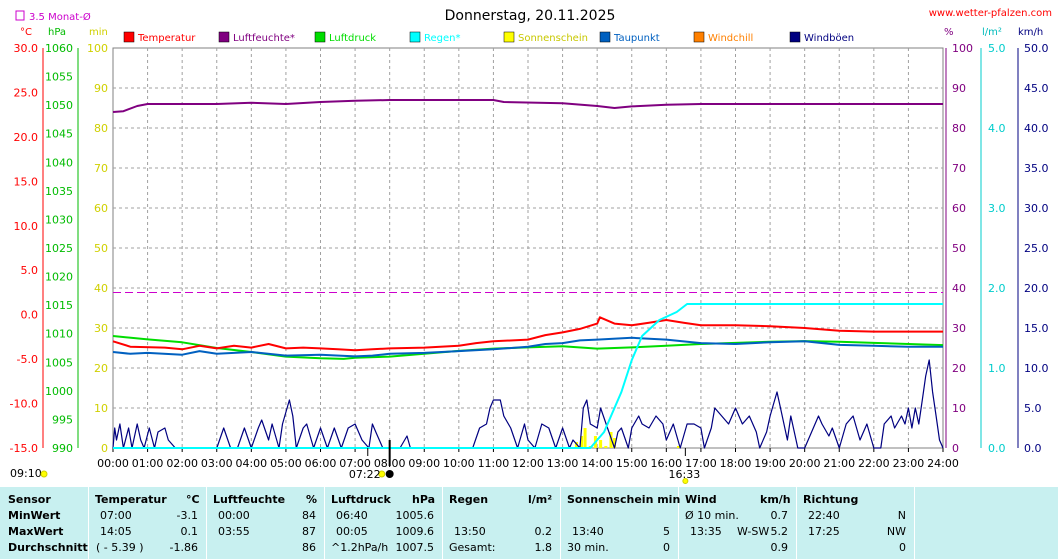 This screenshot has width=1058, height=559. I want to click on header-wind-unit: km/h, so click(775, 499).